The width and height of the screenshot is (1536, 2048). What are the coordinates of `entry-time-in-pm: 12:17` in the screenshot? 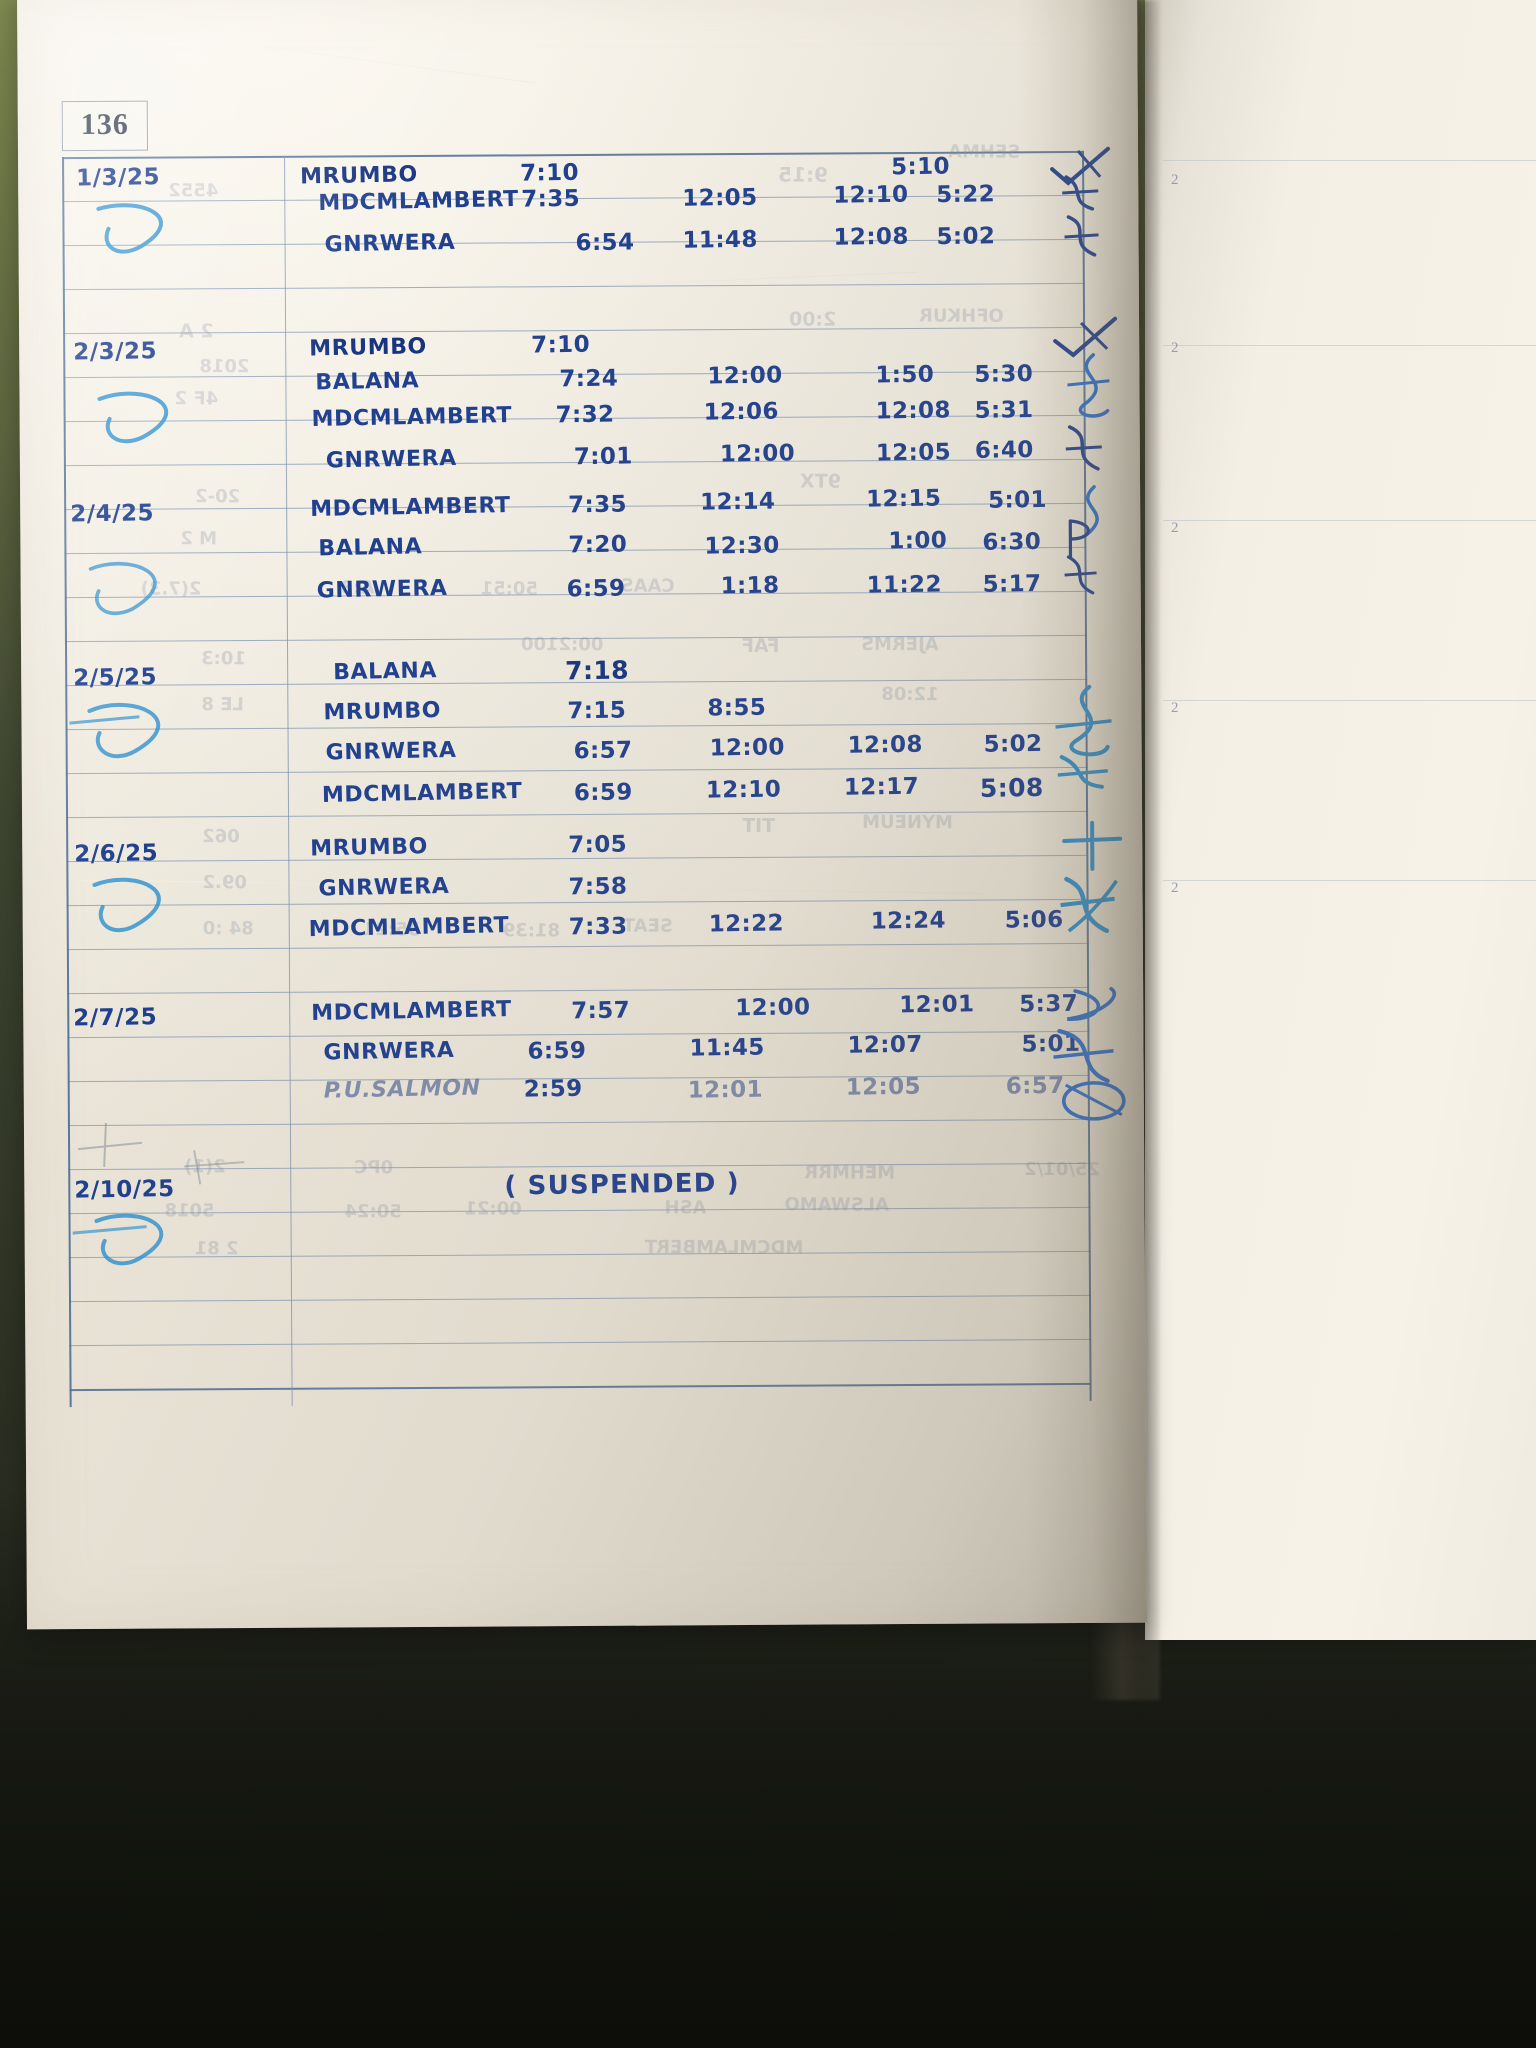 It's located at (881, 787).